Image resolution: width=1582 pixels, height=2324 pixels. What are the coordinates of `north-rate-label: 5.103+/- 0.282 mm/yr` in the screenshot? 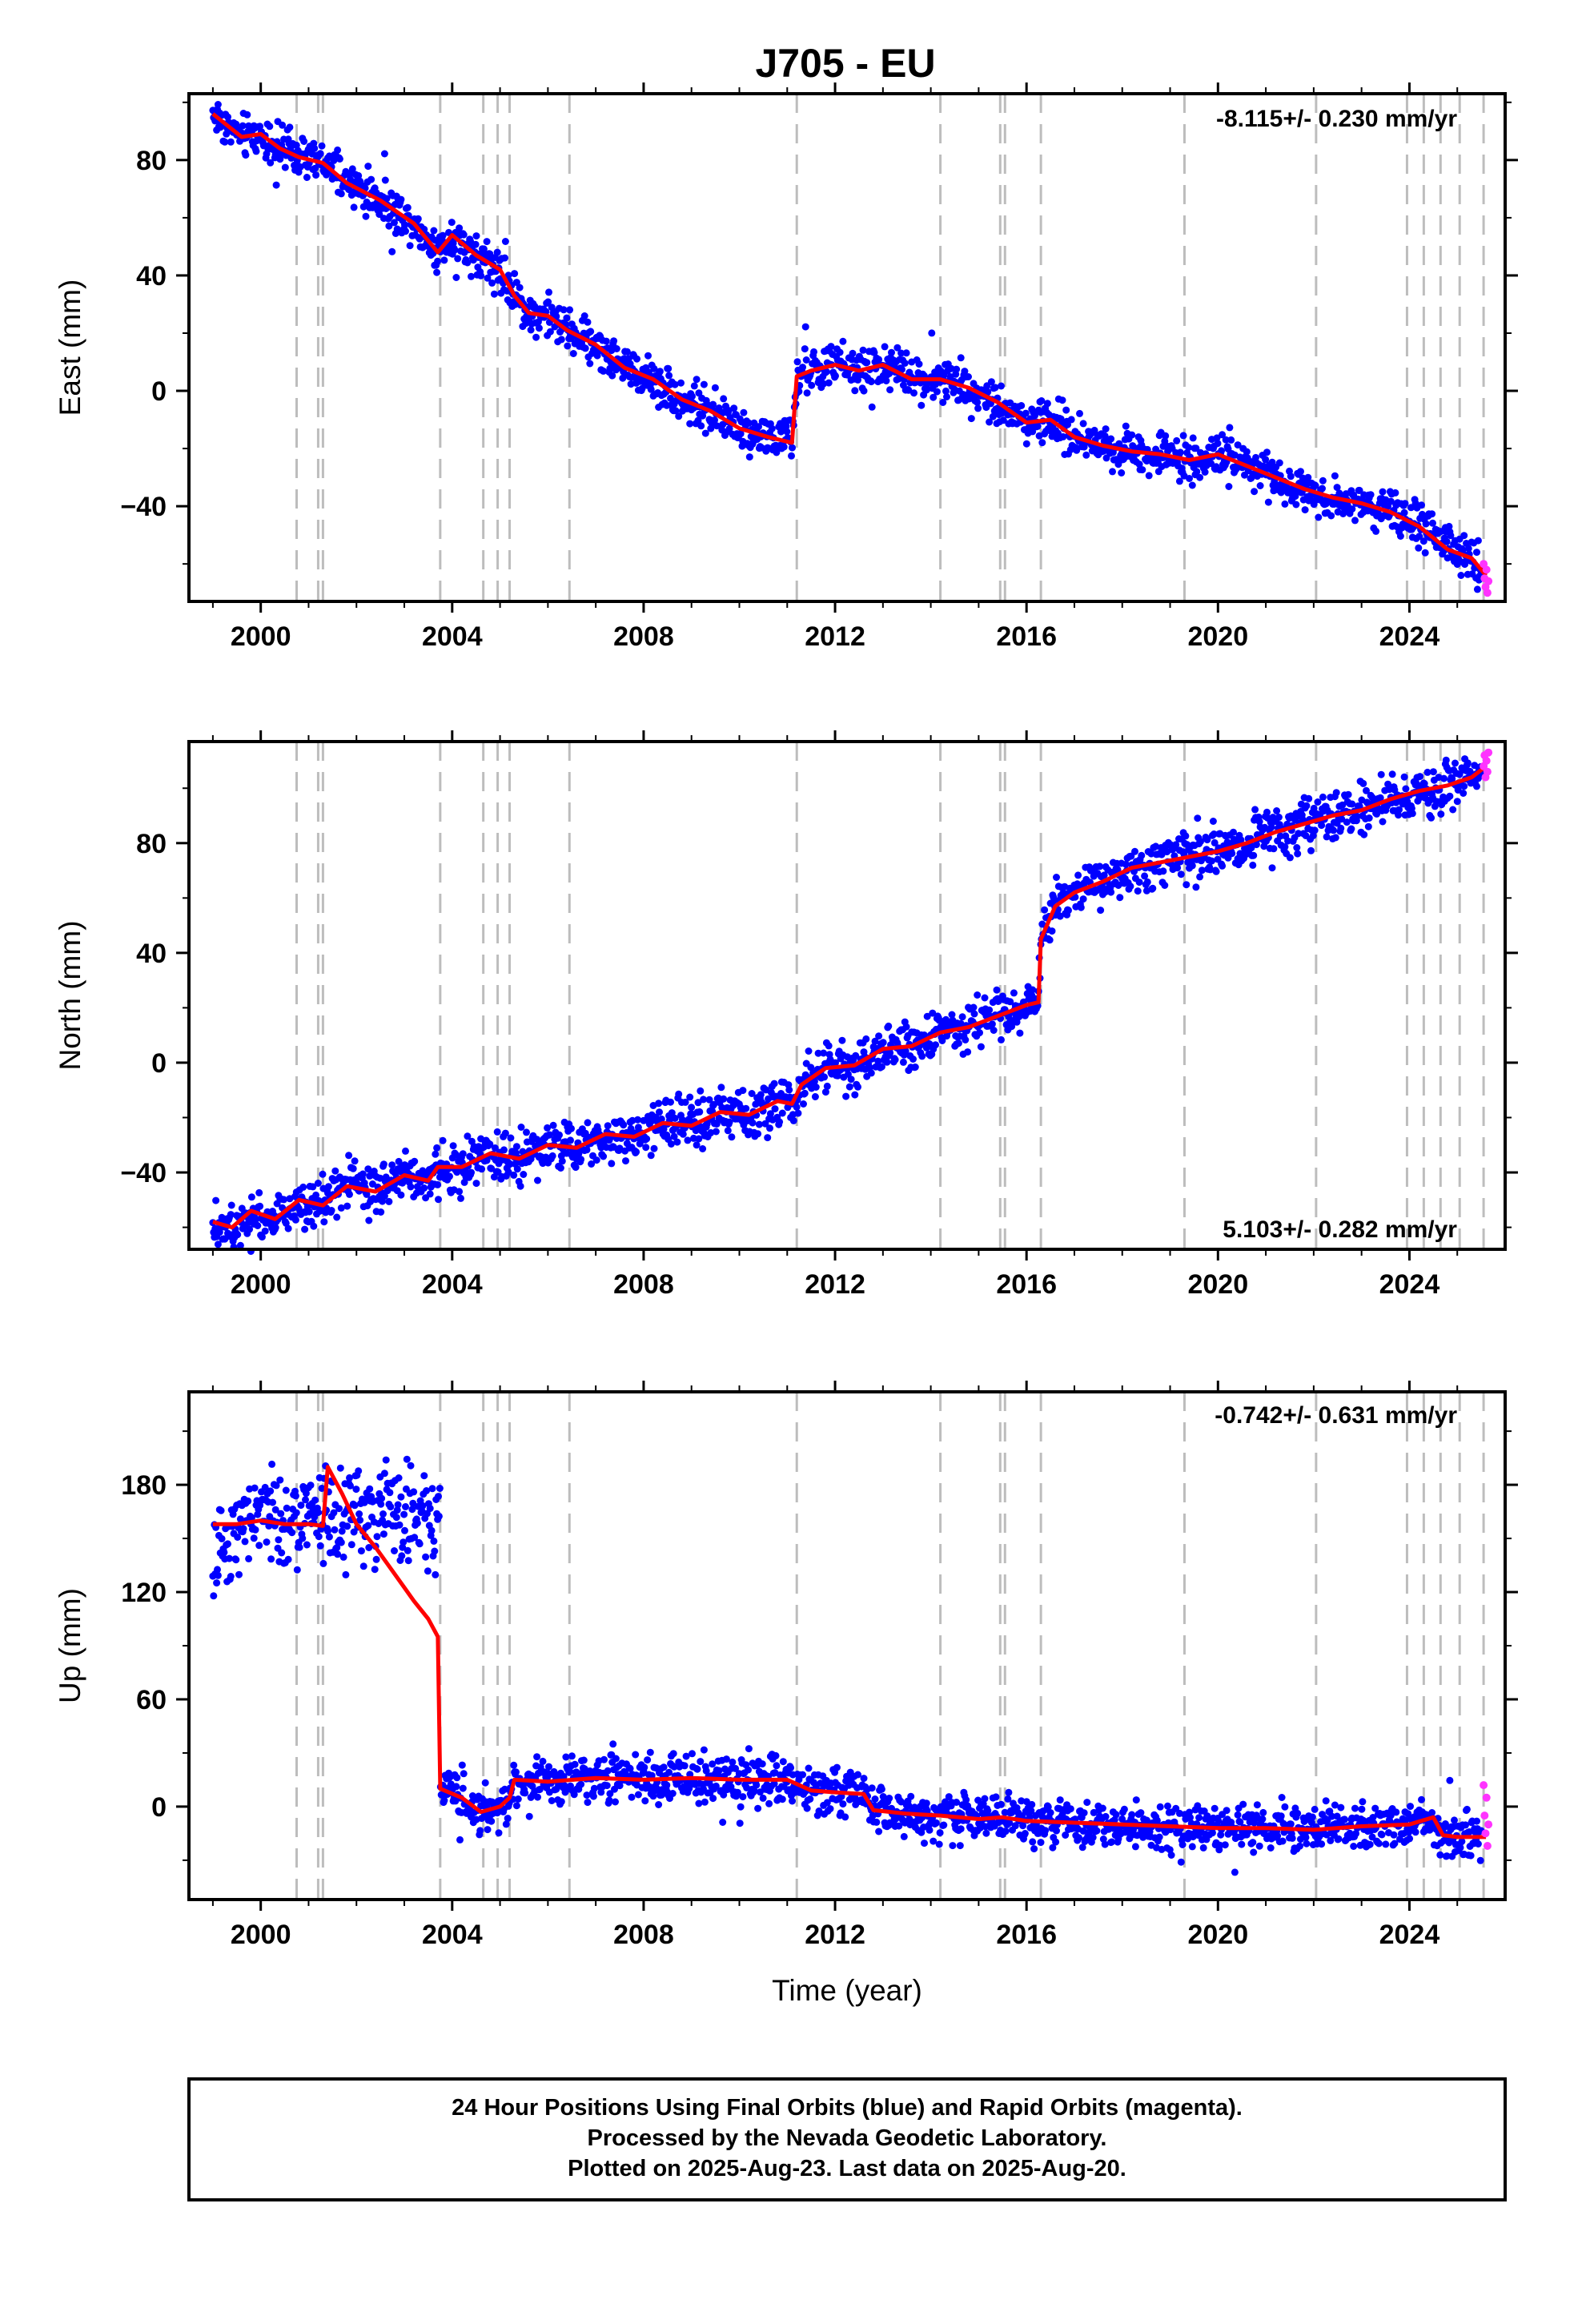 It's located at (1340, 1229).